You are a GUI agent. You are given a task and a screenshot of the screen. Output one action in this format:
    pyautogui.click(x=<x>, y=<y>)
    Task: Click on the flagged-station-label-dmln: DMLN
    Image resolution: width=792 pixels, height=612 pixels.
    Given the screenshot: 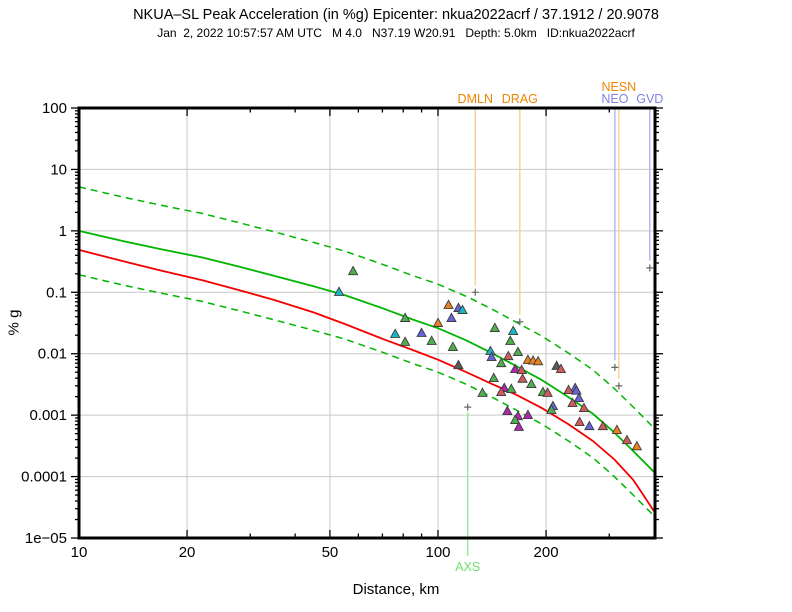 What is the action you would take?
    pyautogui.click(x=475, y=99)
    